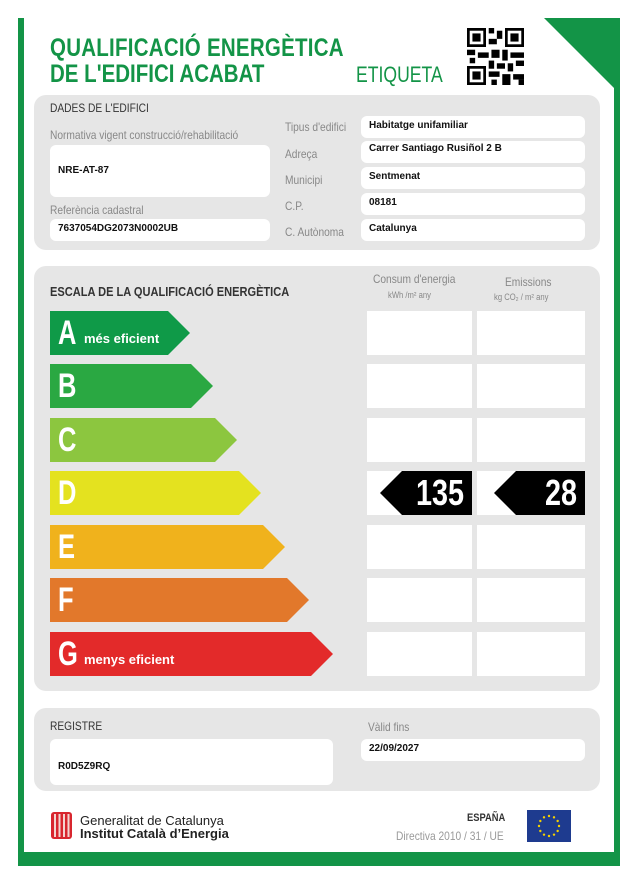 The image size is (635, 885). I want to click on normativa-value: NRE-AT-87, so click(160, 171).